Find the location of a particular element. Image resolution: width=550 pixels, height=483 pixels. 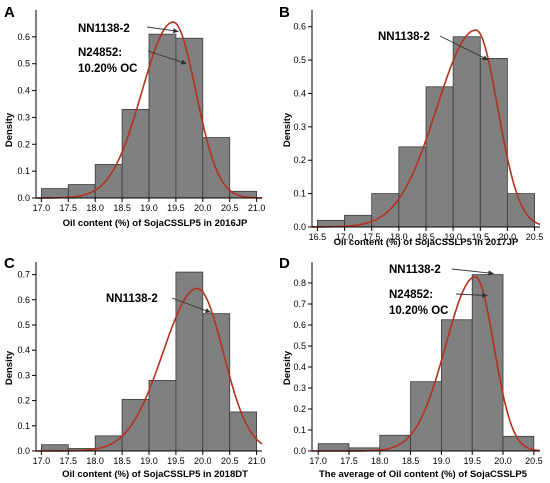

x-tick-label-b-7: 19.5 is located at coordinates (481, 237).